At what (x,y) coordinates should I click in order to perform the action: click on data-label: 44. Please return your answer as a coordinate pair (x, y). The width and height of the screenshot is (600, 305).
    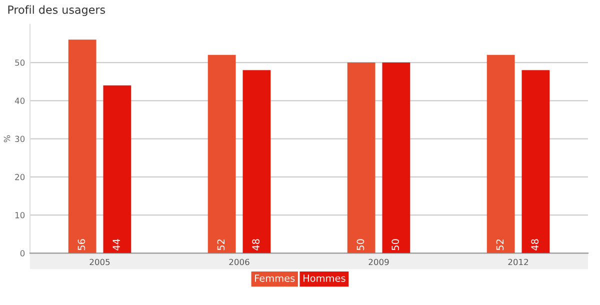
    Looking at the image, I should click on (116, 244).